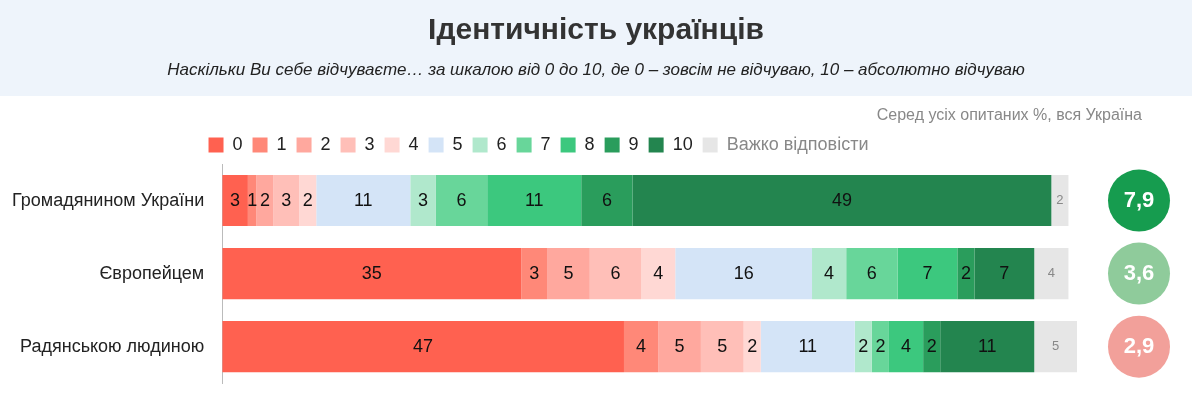 This screenshot has height=406, width=1192. I want to click on data-label: 1, so click(252, 199).